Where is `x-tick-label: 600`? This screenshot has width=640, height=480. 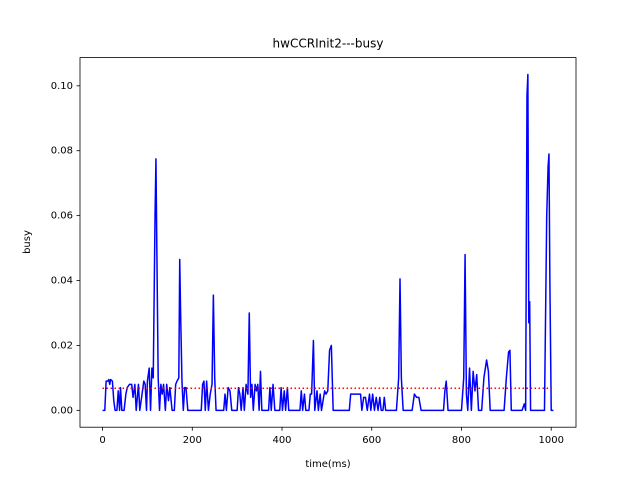
x-tick-label: 600 is located at coordinates (371, 440).